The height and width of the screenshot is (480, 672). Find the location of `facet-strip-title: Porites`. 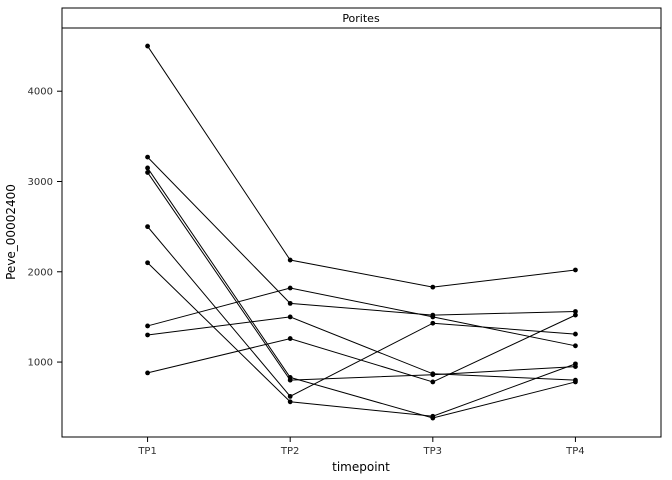

facet-strip-title: Porites is located at coordinates (361, 18).